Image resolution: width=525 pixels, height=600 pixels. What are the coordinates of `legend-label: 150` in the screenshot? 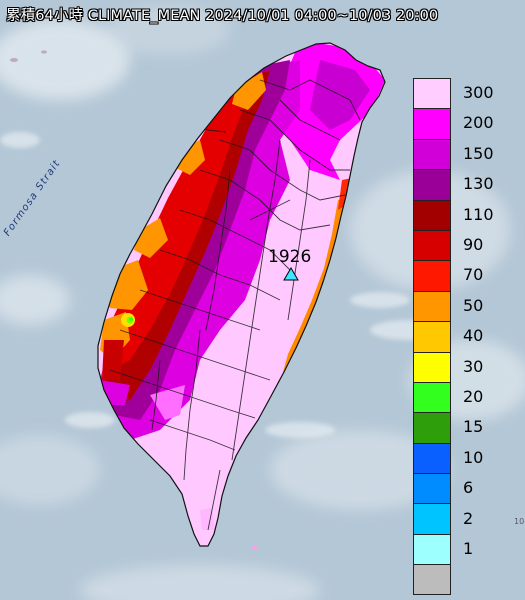 It's located at (478, 153).